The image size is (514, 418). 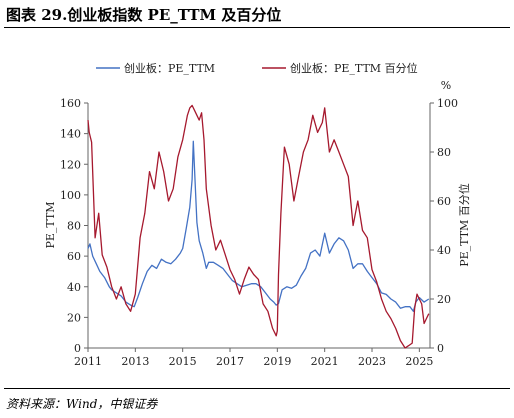 What do you see at coordinates (325, 361) in the screenshot?
I see `x-tick-label: 2021` at bounding box center [325, 361].